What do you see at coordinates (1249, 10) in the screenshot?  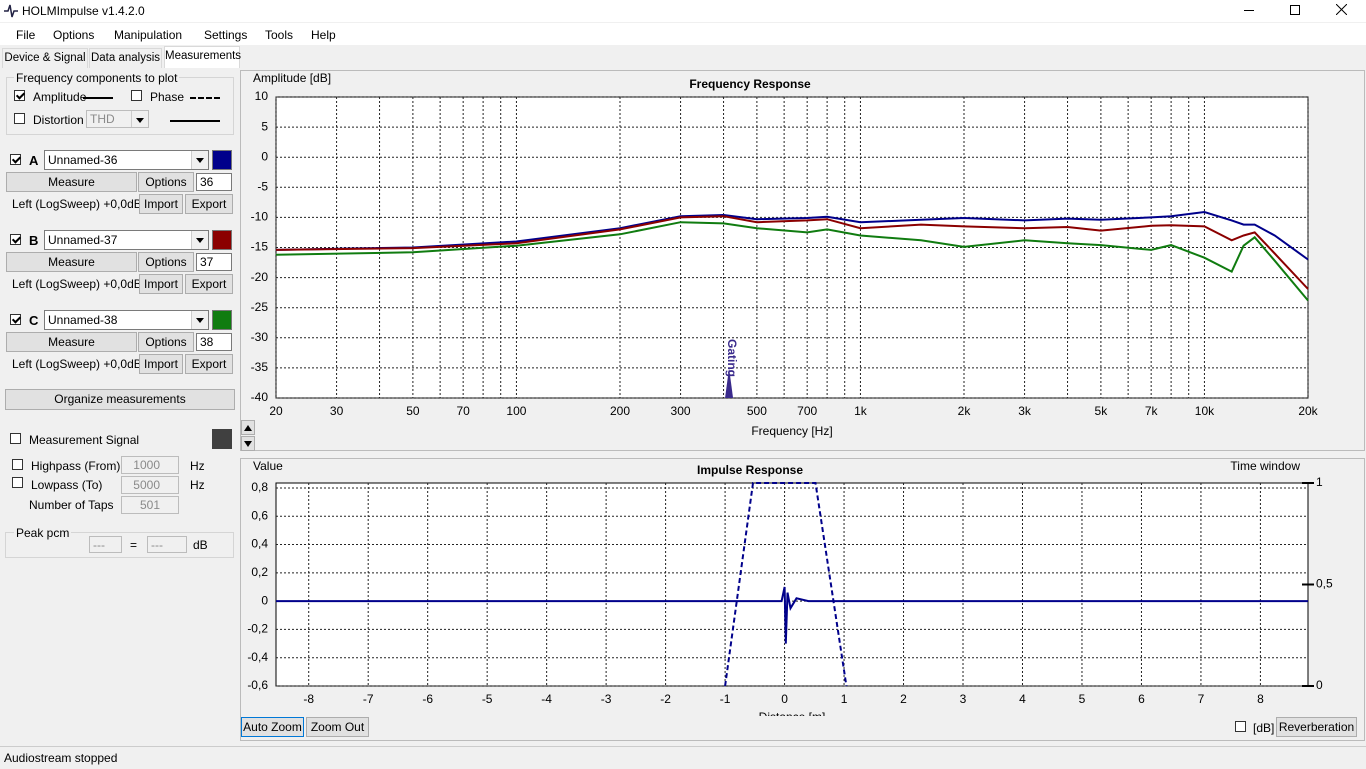 I see `minimize-button` at bounding box center [1249, 10].